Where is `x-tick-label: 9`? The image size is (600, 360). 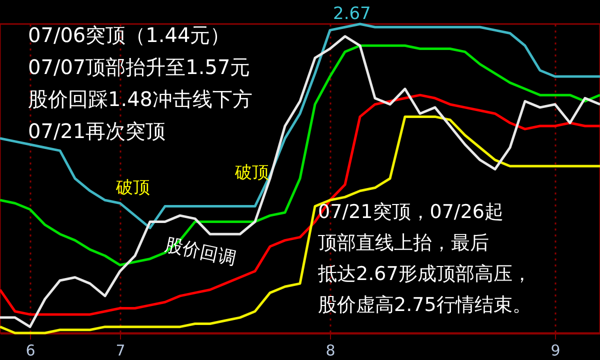 x-tick-label: 9 is located at coordinates (555, 351).